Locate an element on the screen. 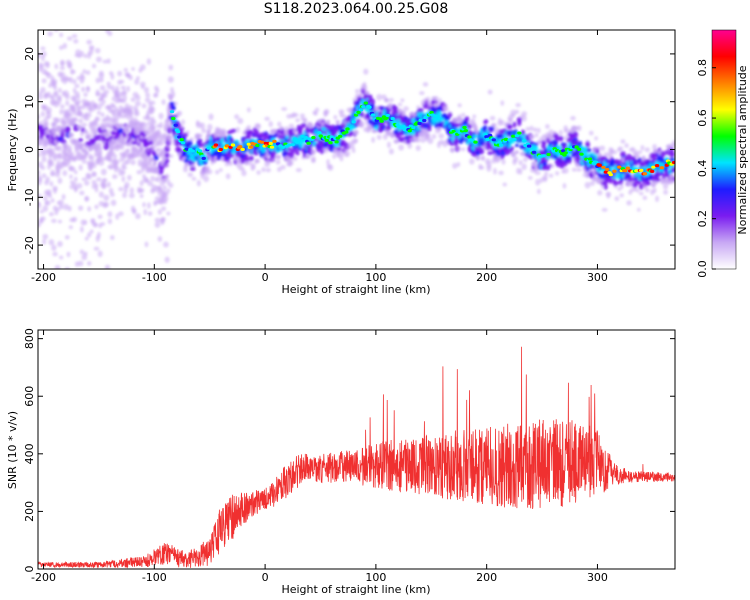 Image resolution: width=750 pixels, height=600 pixels. spectrogram-y-axis-label: Frequency (Hz) is located at coordinates (12, 150).